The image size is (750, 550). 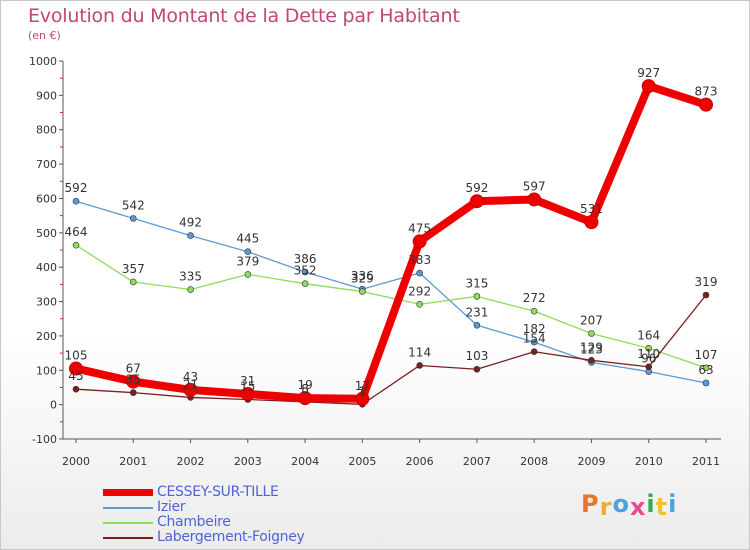 What do you see at coordinates (44, 439) in the screenshot?
I see `y-tick-label: -100` at bounding box center [44, 439].